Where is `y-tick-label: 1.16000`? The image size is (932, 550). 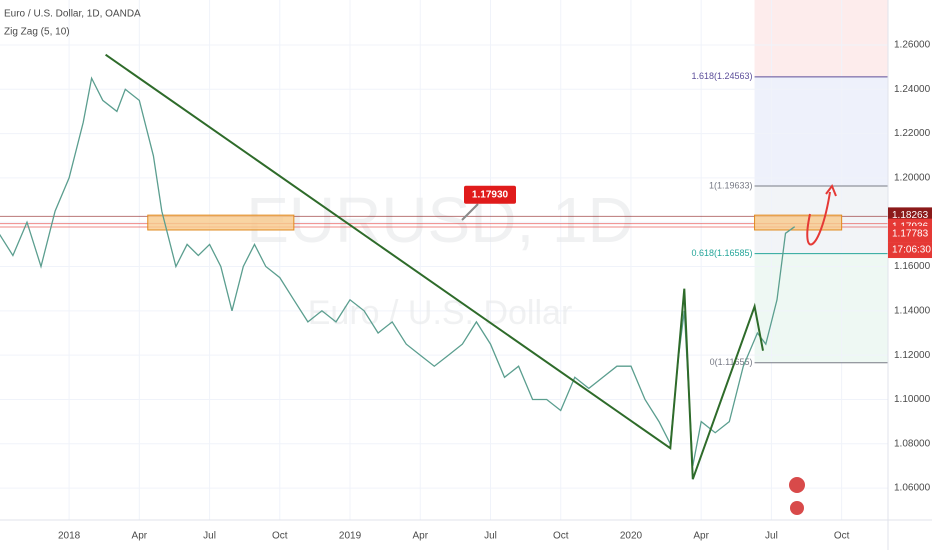 y-tick-label: 1.16000 is located at coordinates (912, 266).